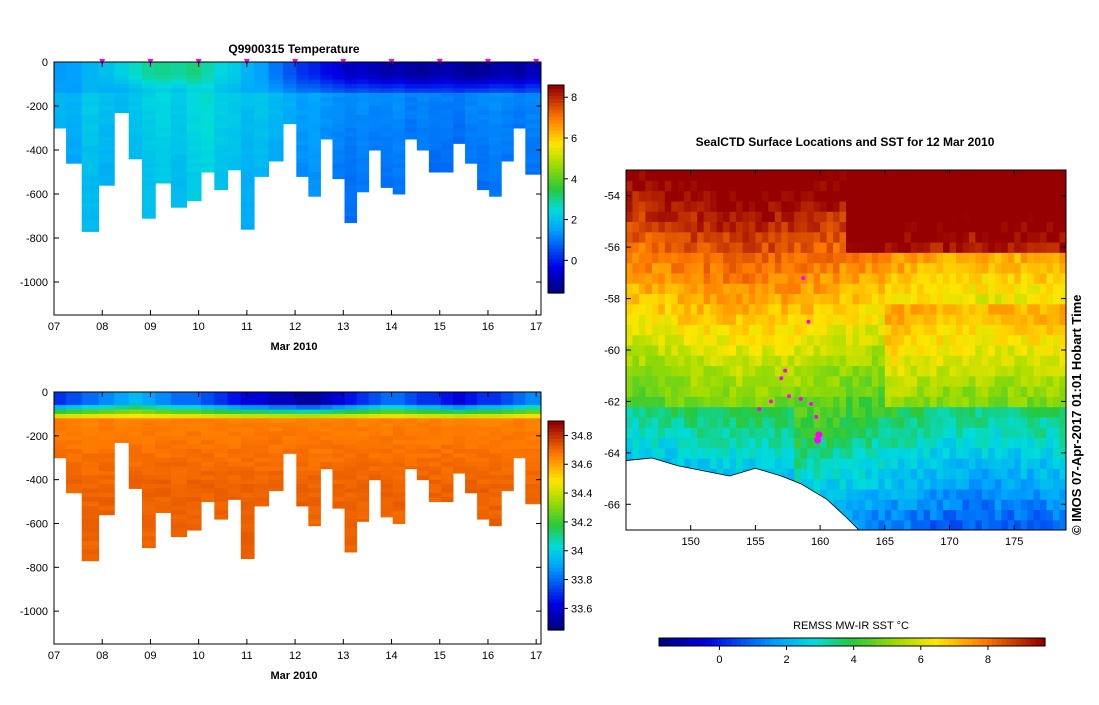 The height and width of the screenshot is (705, 1099). Describe the element at coordinates (574, 98) in the screenshot. I see `temperature-colorbar-tick-label: 8` at that location.